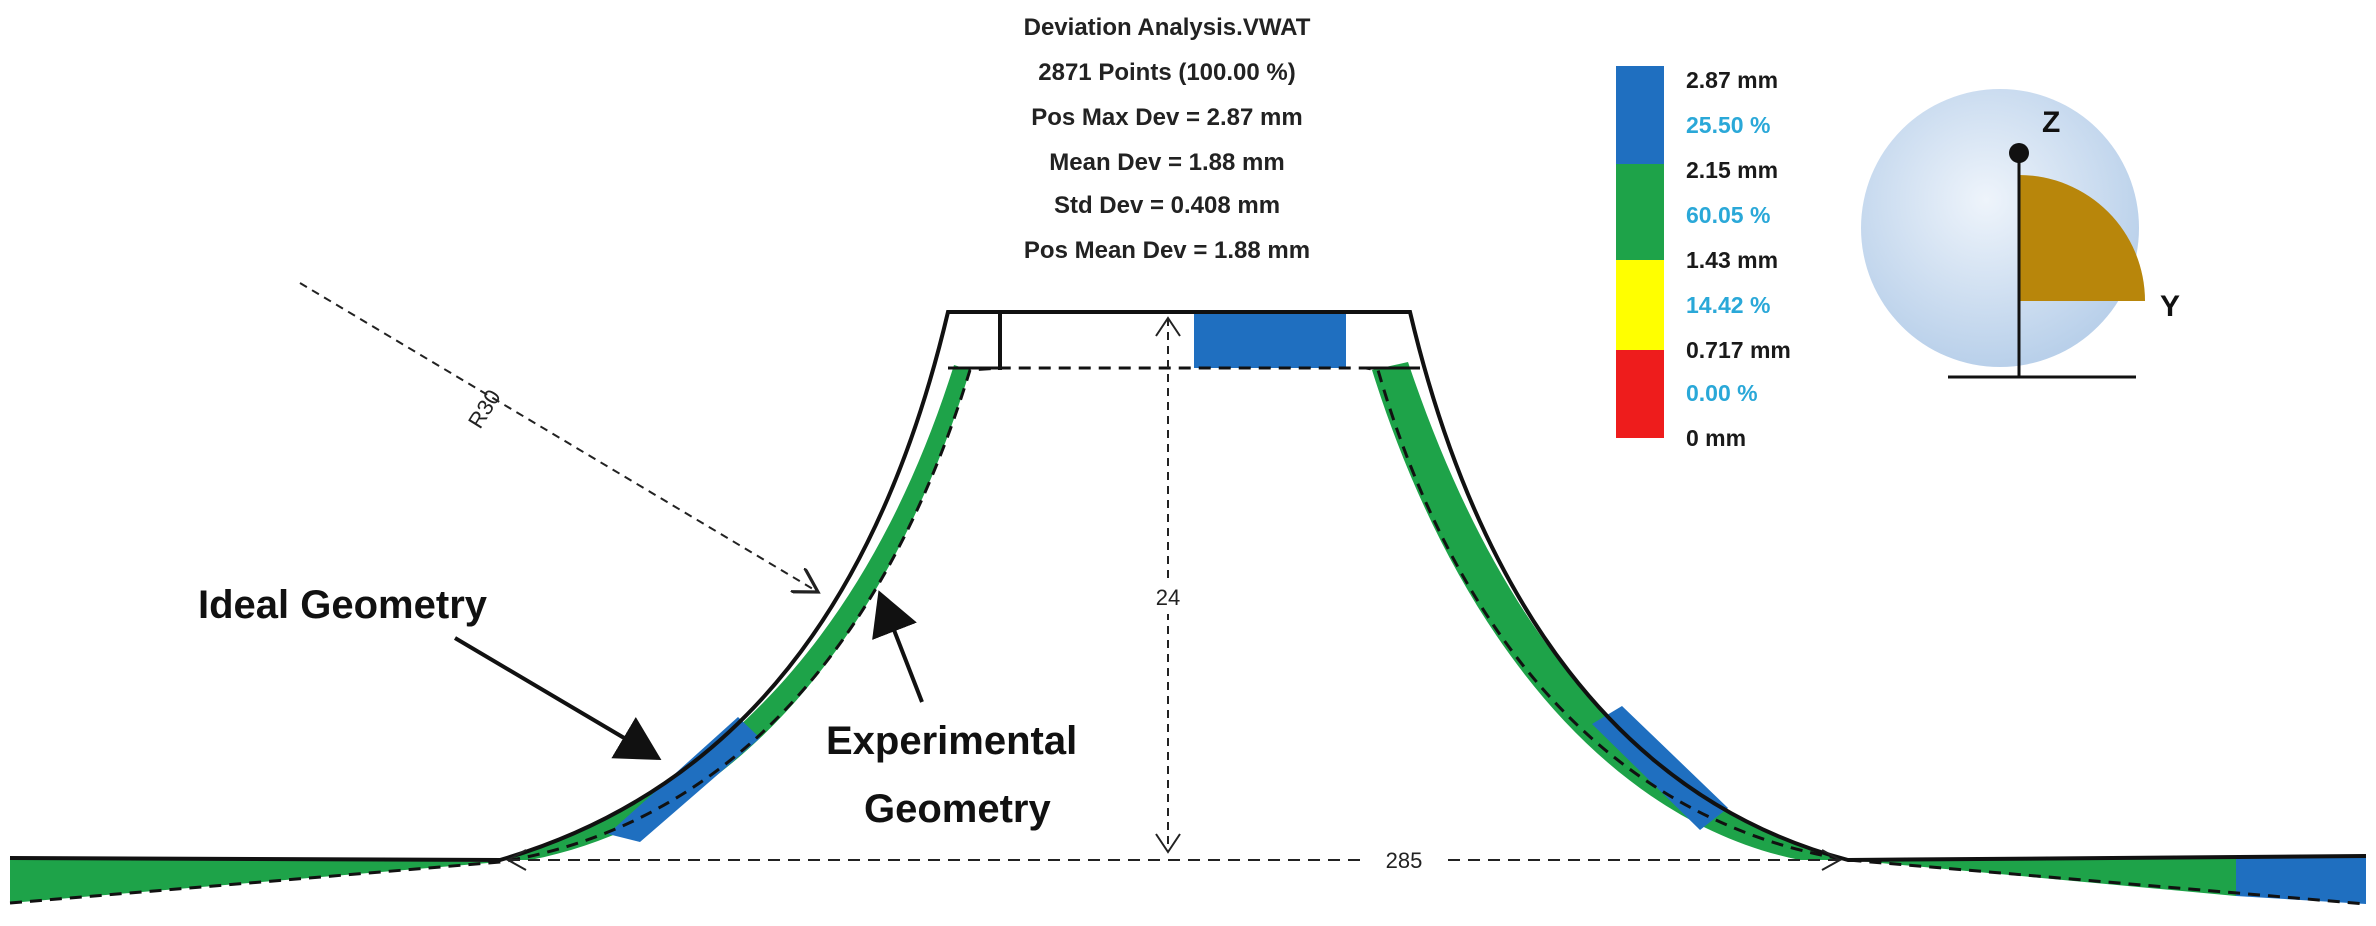  I want to click on orientation-indicator: Z Y, so click(2020, 234).